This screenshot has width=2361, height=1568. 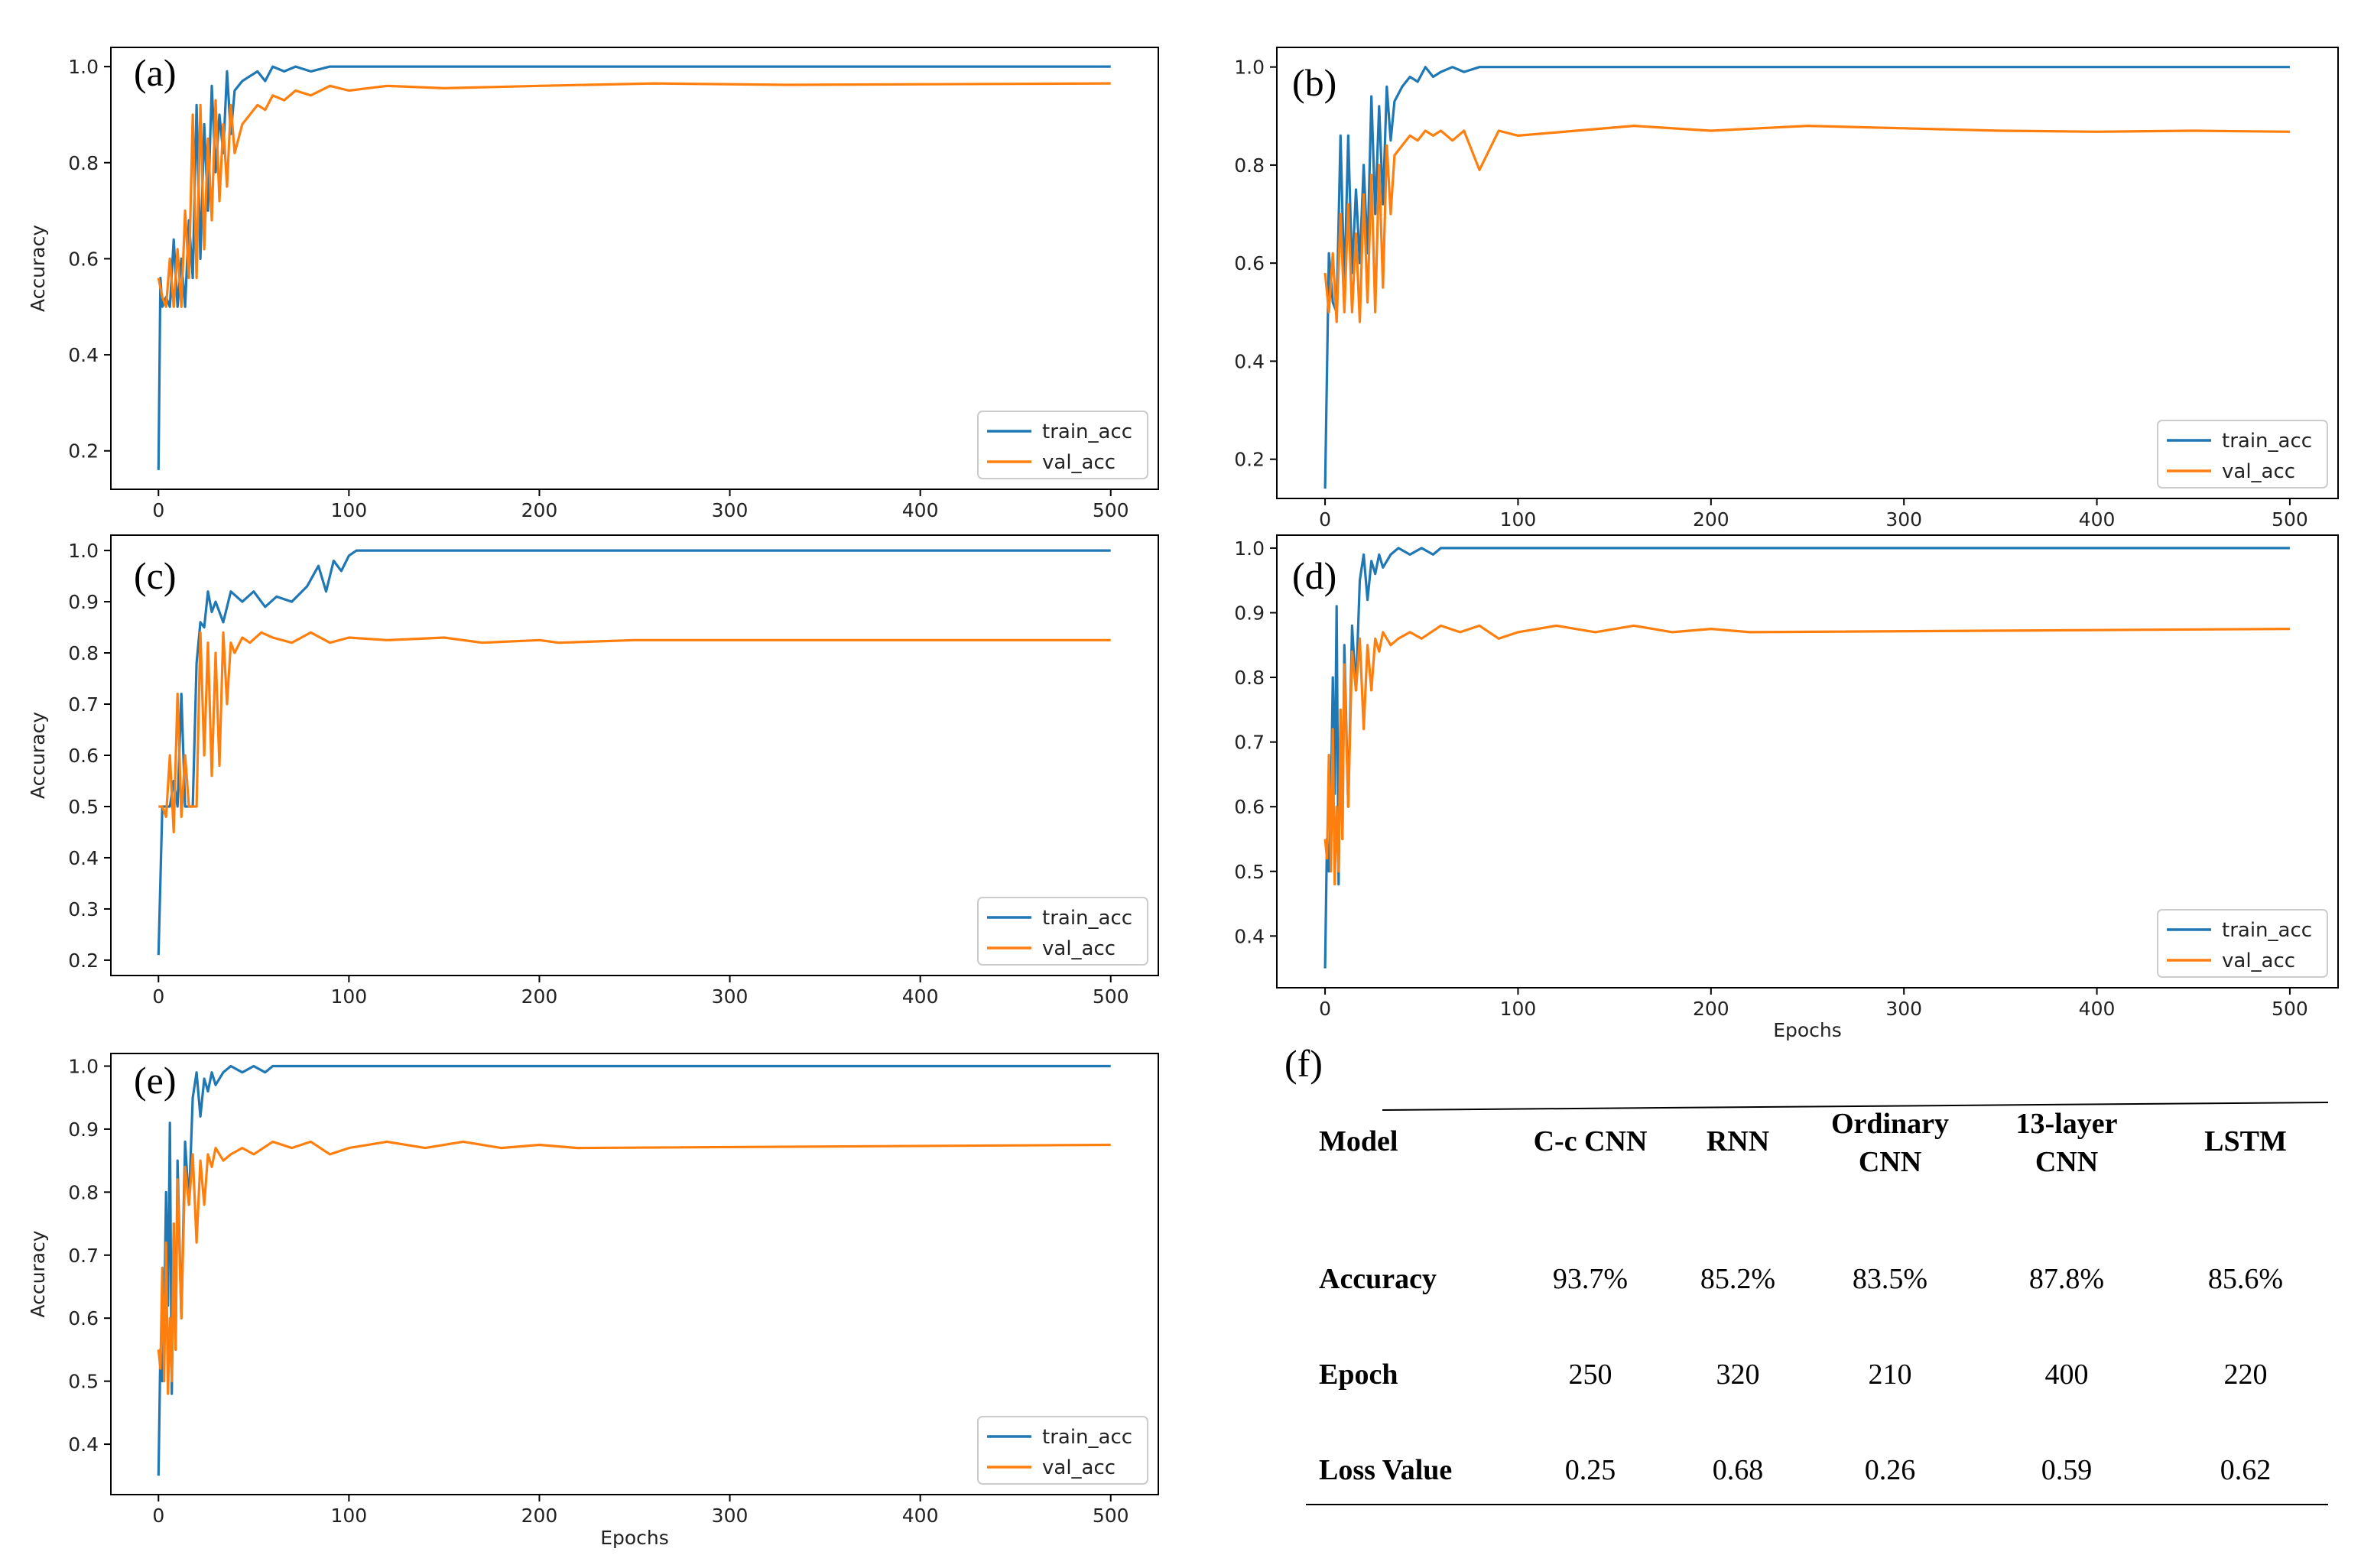 I want to click on table-top-rule, so click(x=1856, y=1106).